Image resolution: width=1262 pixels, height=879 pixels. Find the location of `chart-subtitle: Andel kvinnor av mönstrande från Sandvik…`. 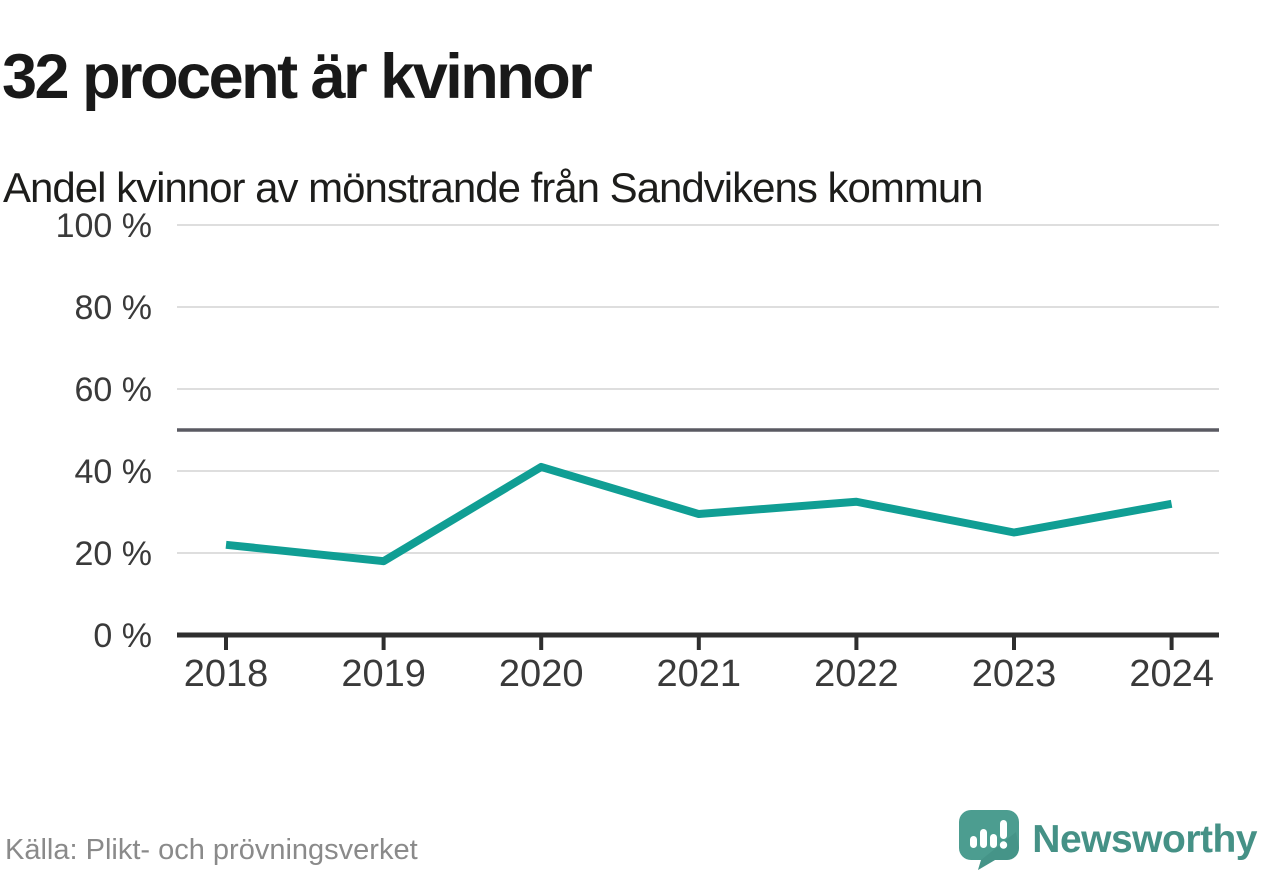

chart-subtitle: Andel kvinnor av mönstrande från Sandvik… is located at coordinates (493, 187).